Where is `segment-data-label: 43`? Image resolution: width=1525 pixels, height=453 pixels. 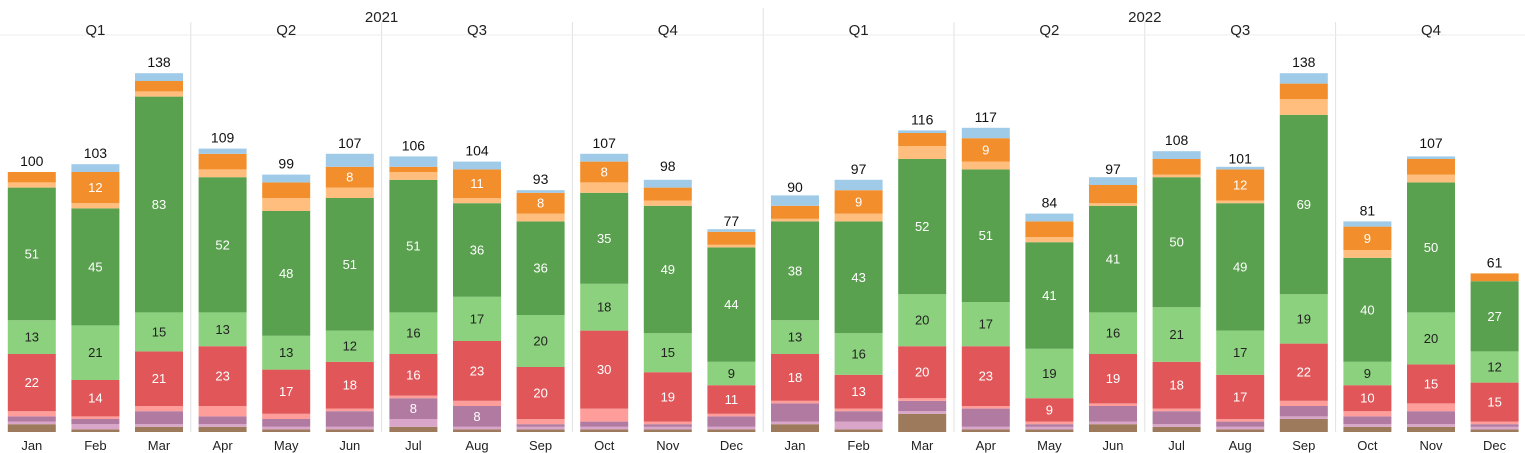 segment-data-label: 43 is located at coordinates (858, 277).